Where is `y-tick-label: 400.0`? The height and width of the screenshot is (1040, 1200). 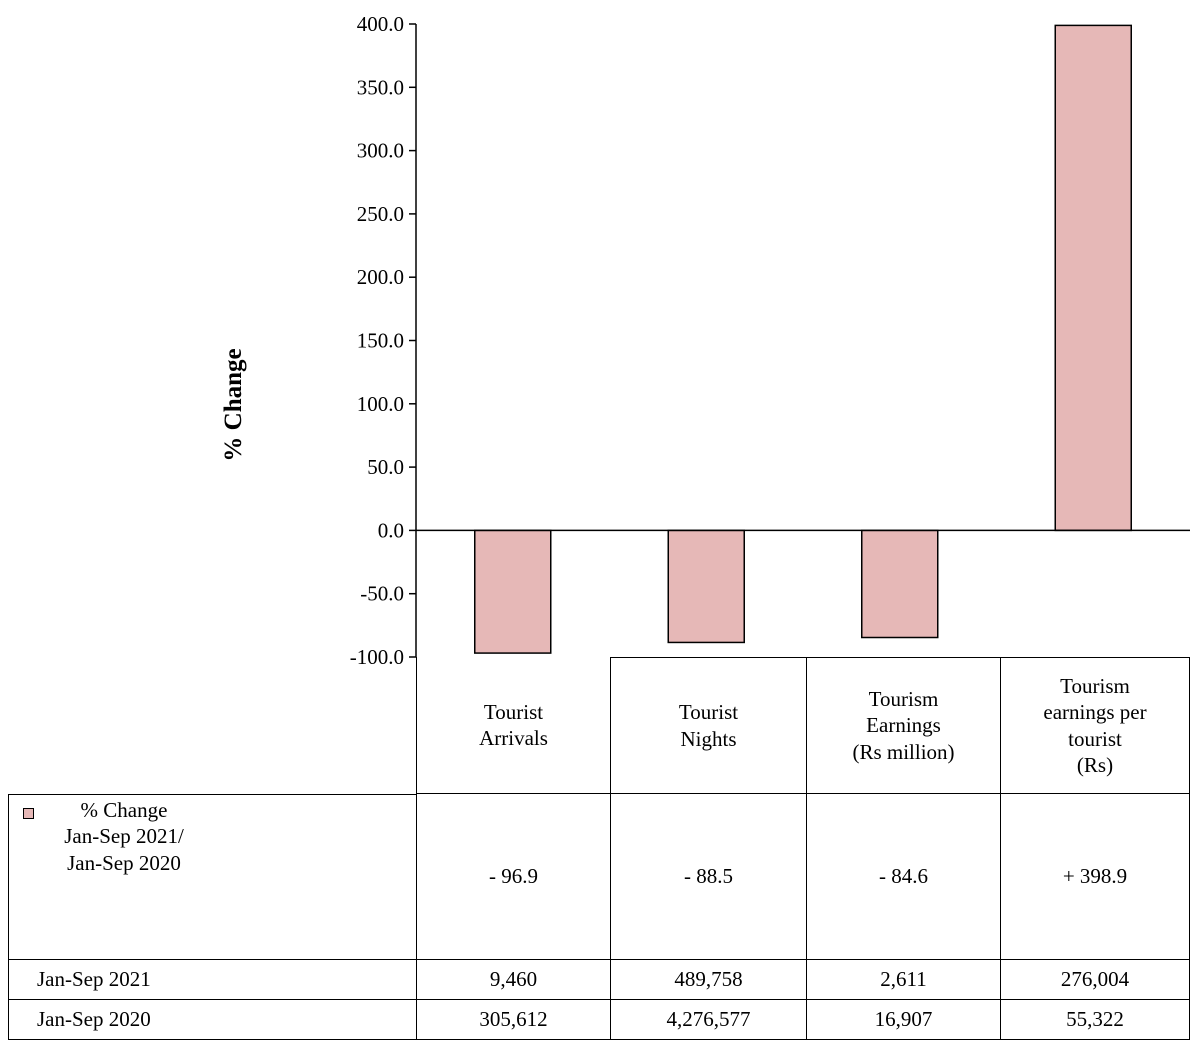
y-tick-label: 400.0 is located at coordinates (380, 24).